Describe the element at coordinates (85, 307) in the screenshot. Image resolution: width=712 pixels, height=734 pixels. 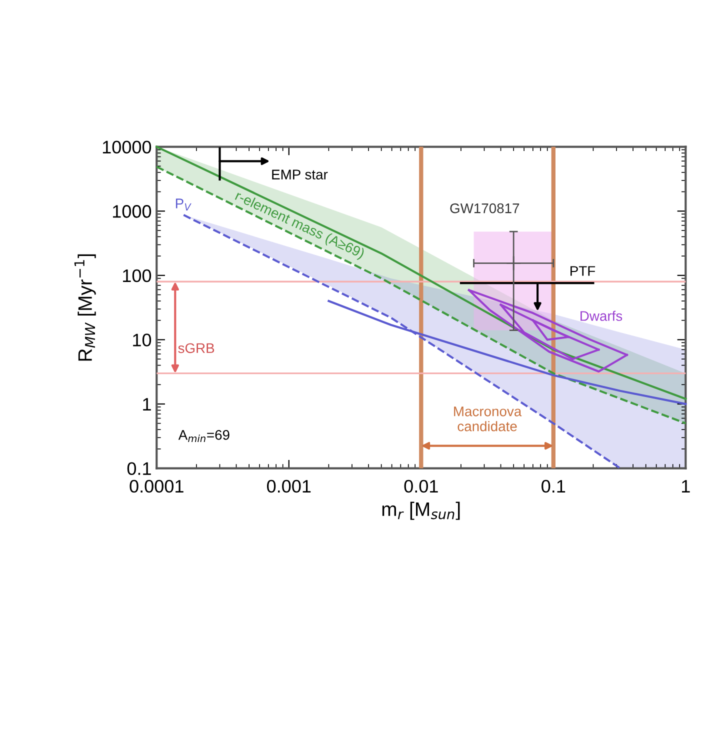
I see `y-axis-title: R$_{MW}$ [Myr$^{−1}$]` at that location.